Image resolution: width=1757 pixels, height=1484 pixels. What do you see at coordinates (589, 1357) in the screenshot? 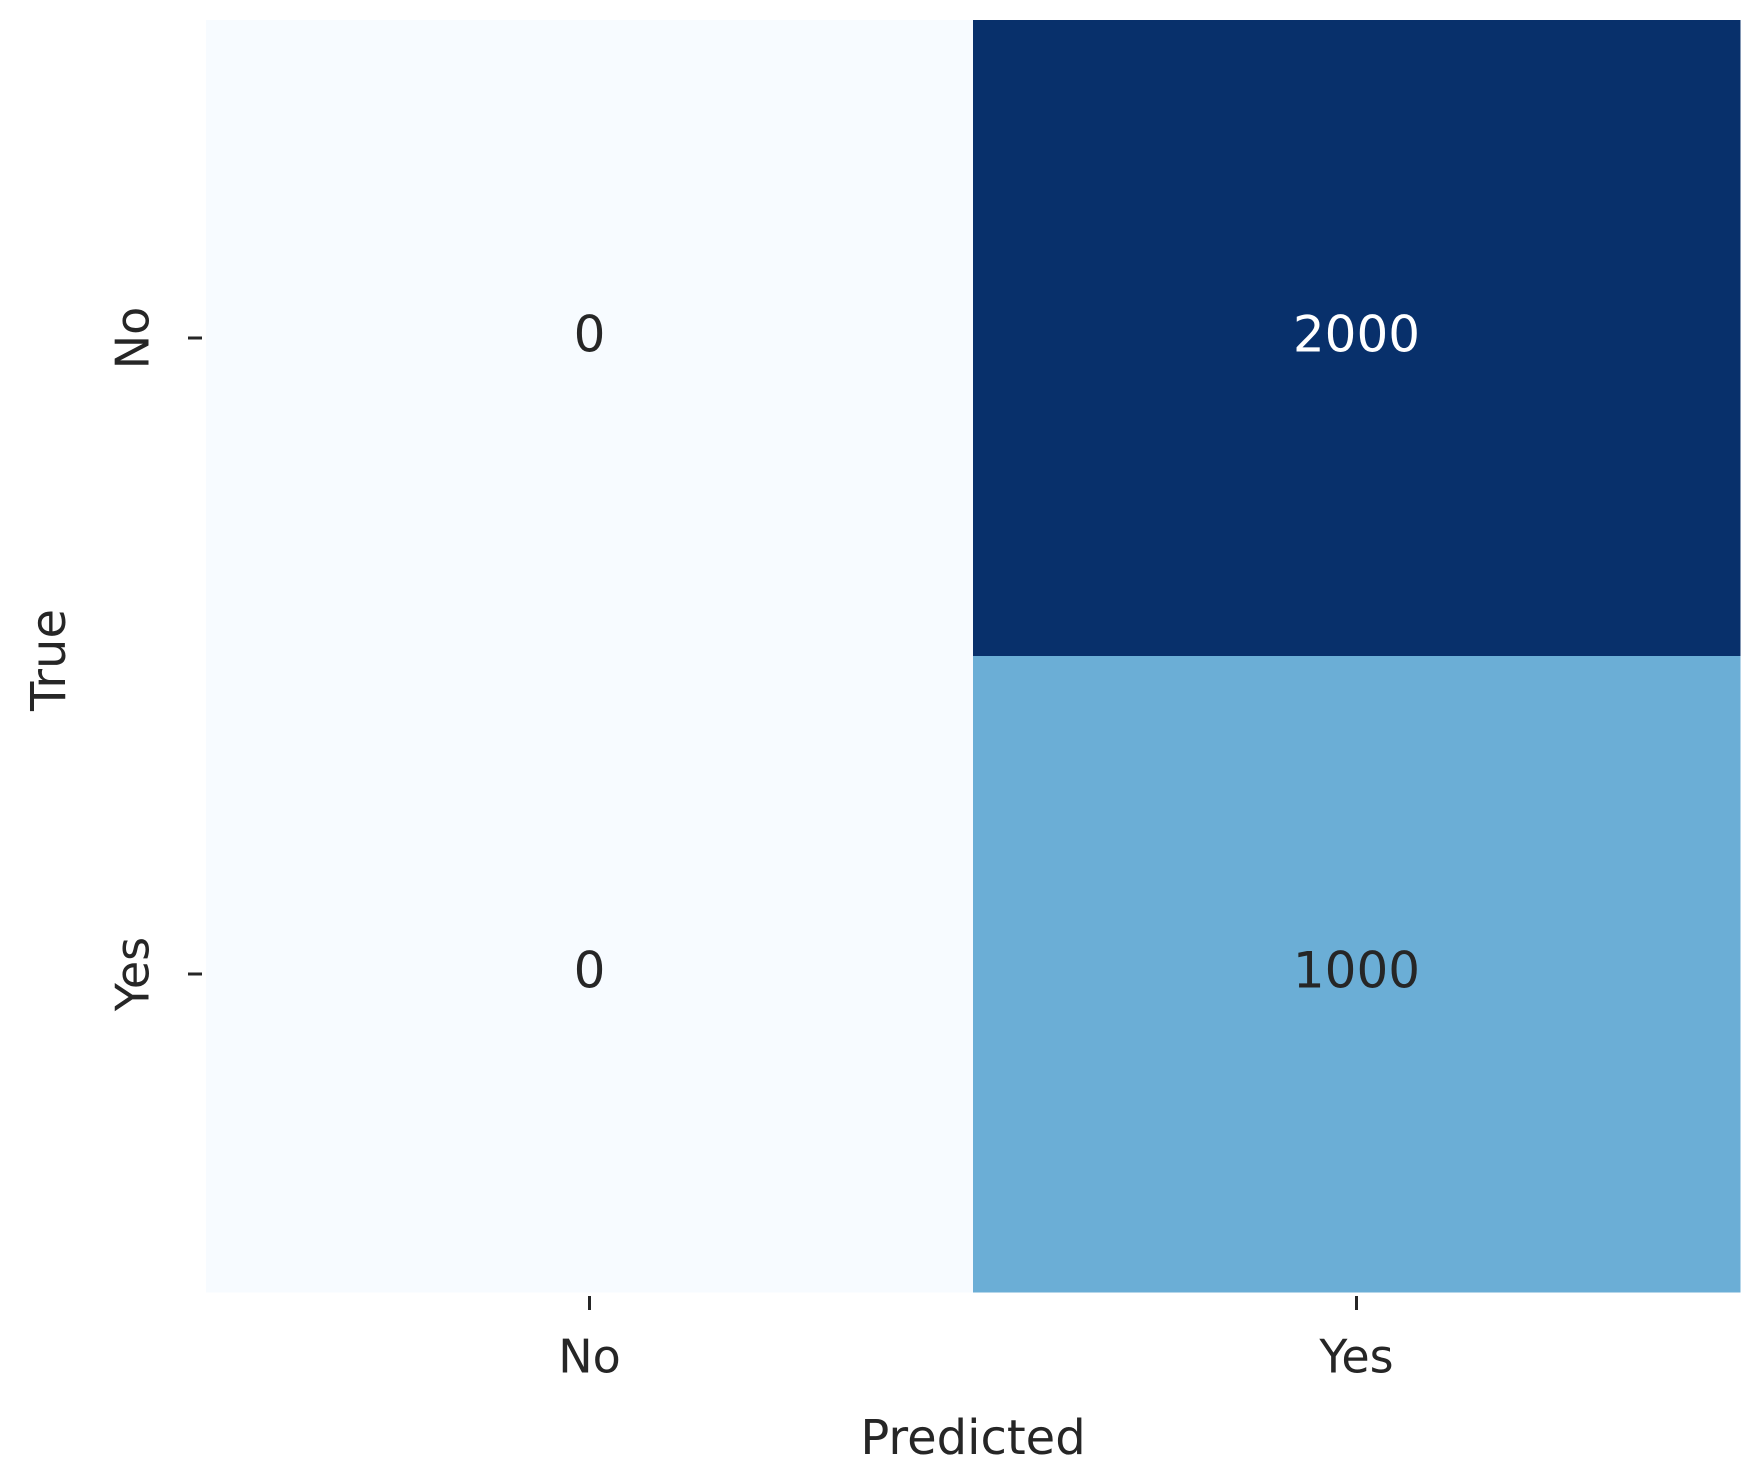
I see `x-tick-label: No` at bounding box center [589, 1357].